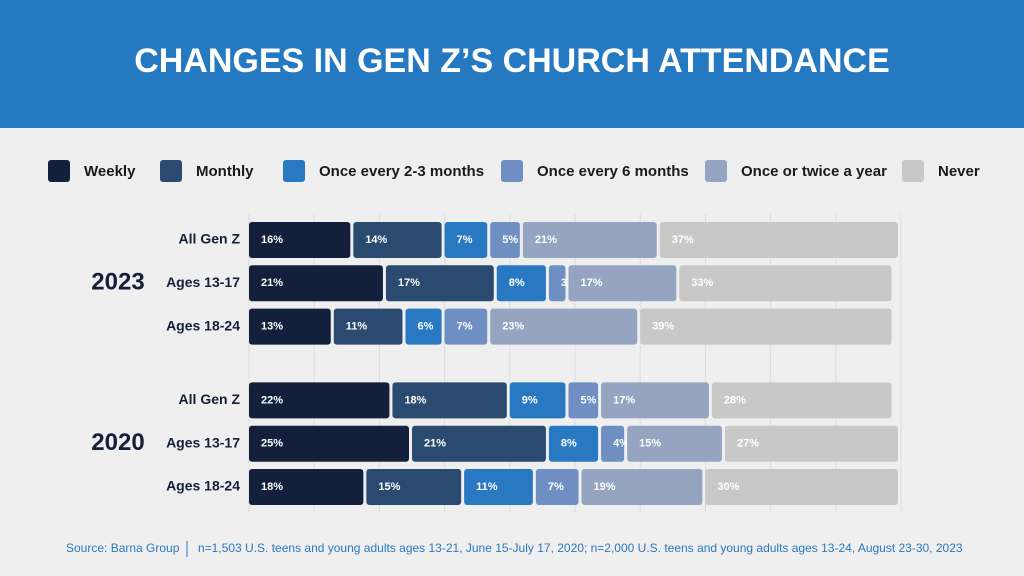 Image resolution: width=1024 pixels, height=576 pixels. What do you see at coordinates (401, 171) in the screenshot?
I see `legend-label: Once every 2-3 months` at bounding box center [401, 171].